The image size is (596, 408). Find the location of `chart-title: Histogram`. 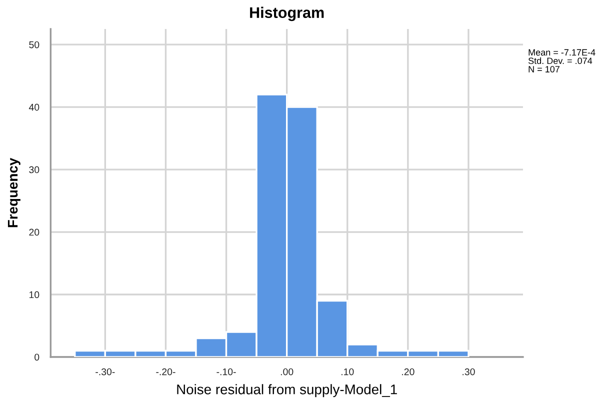

chart-title: Histogram is located at coordinates (287, 14).